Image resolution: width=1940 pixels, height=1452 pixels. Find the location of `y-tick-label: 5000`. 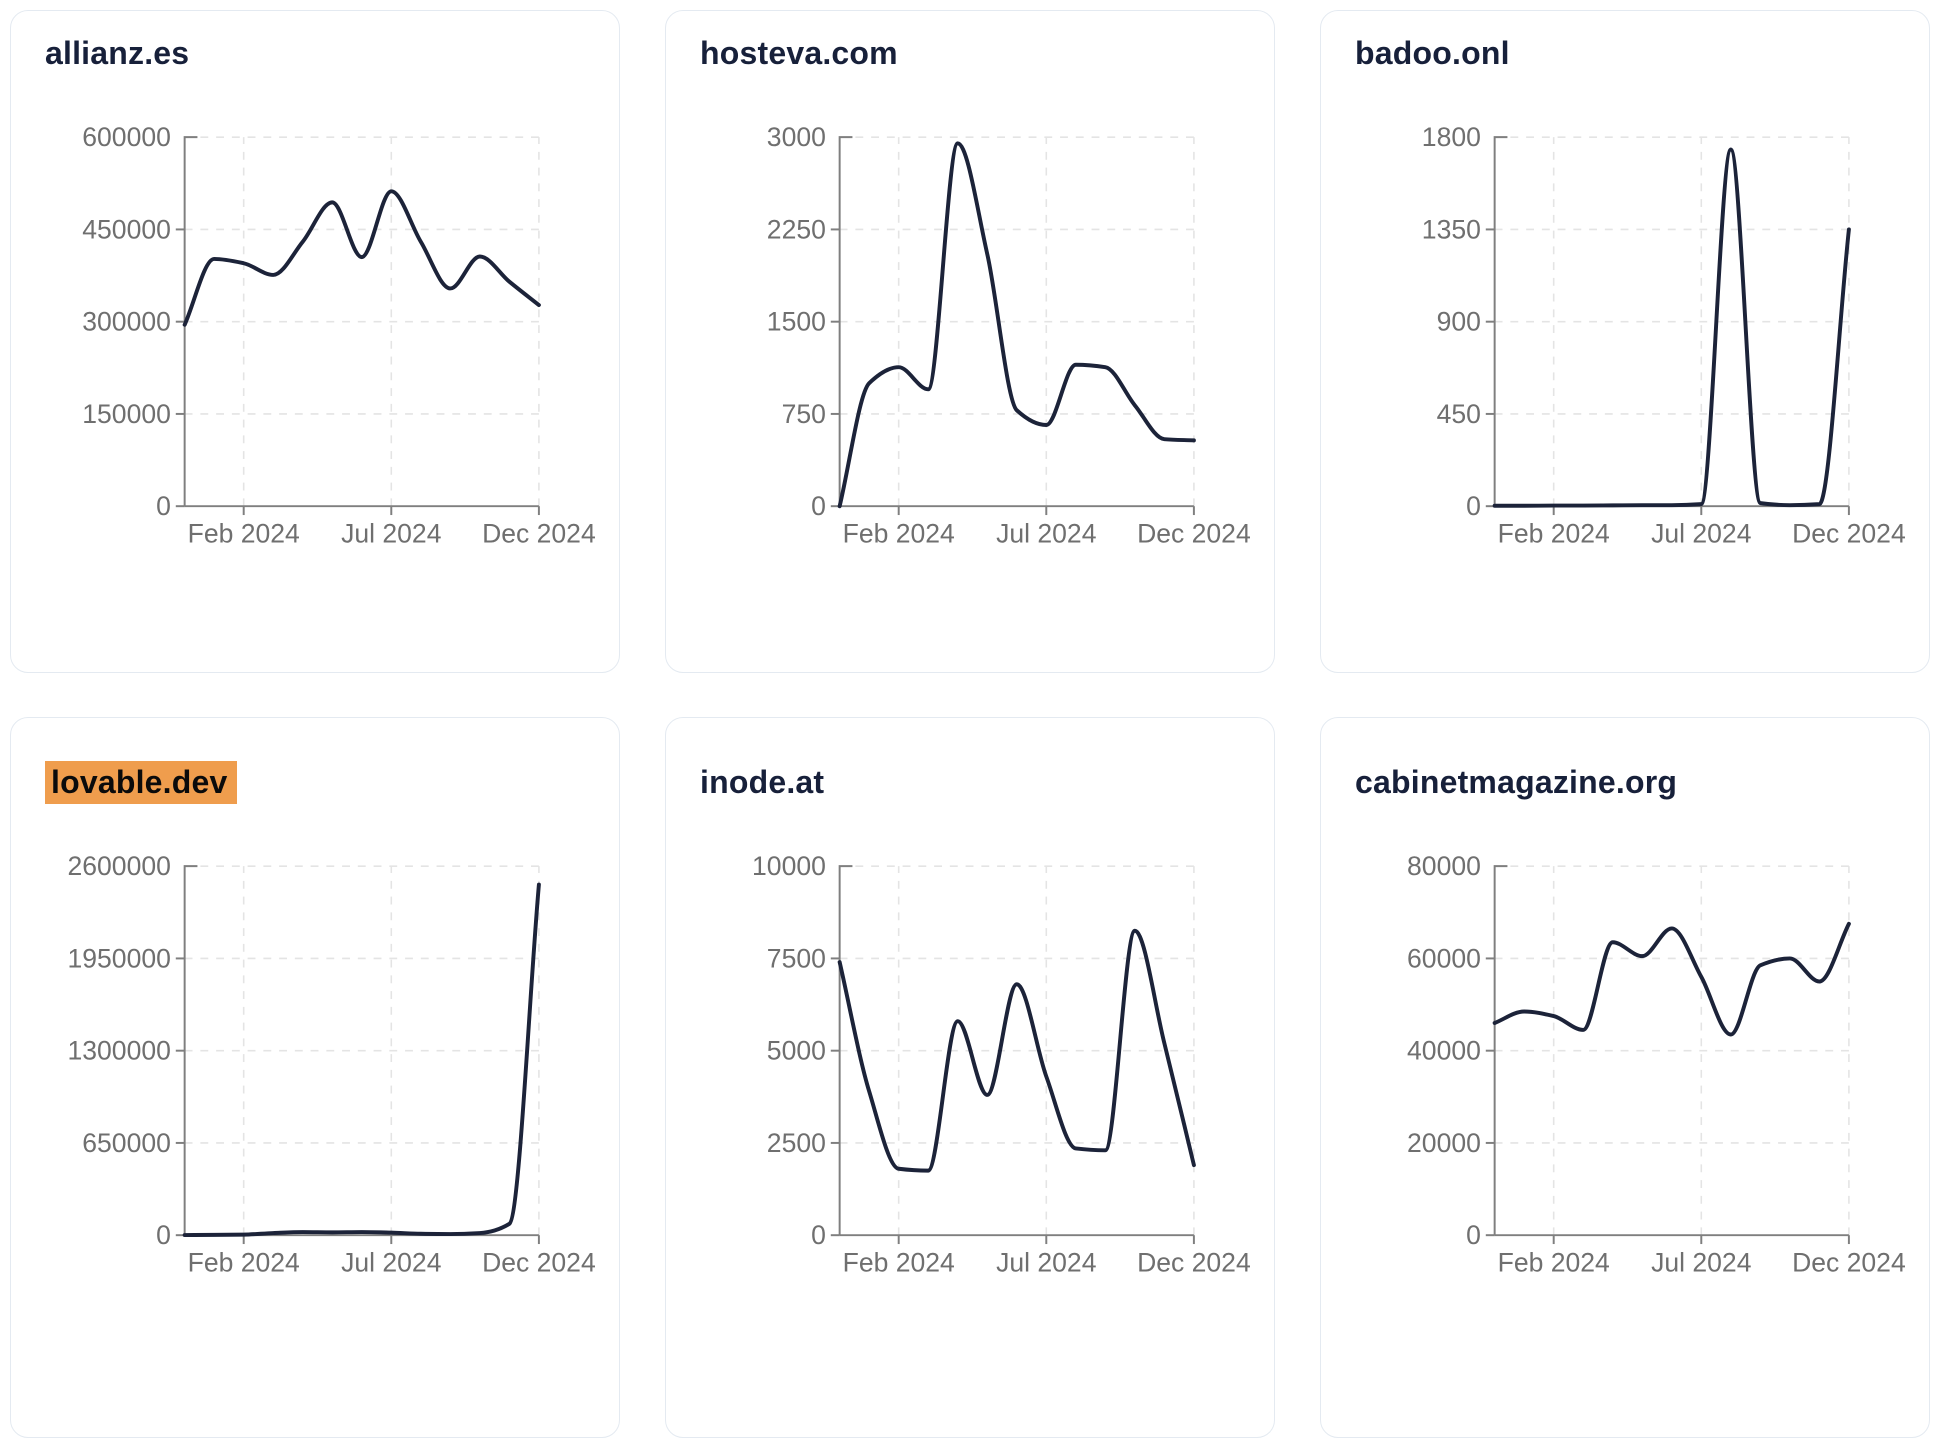

y-tick-label: 5000 is located at coordinates (796, 1050).